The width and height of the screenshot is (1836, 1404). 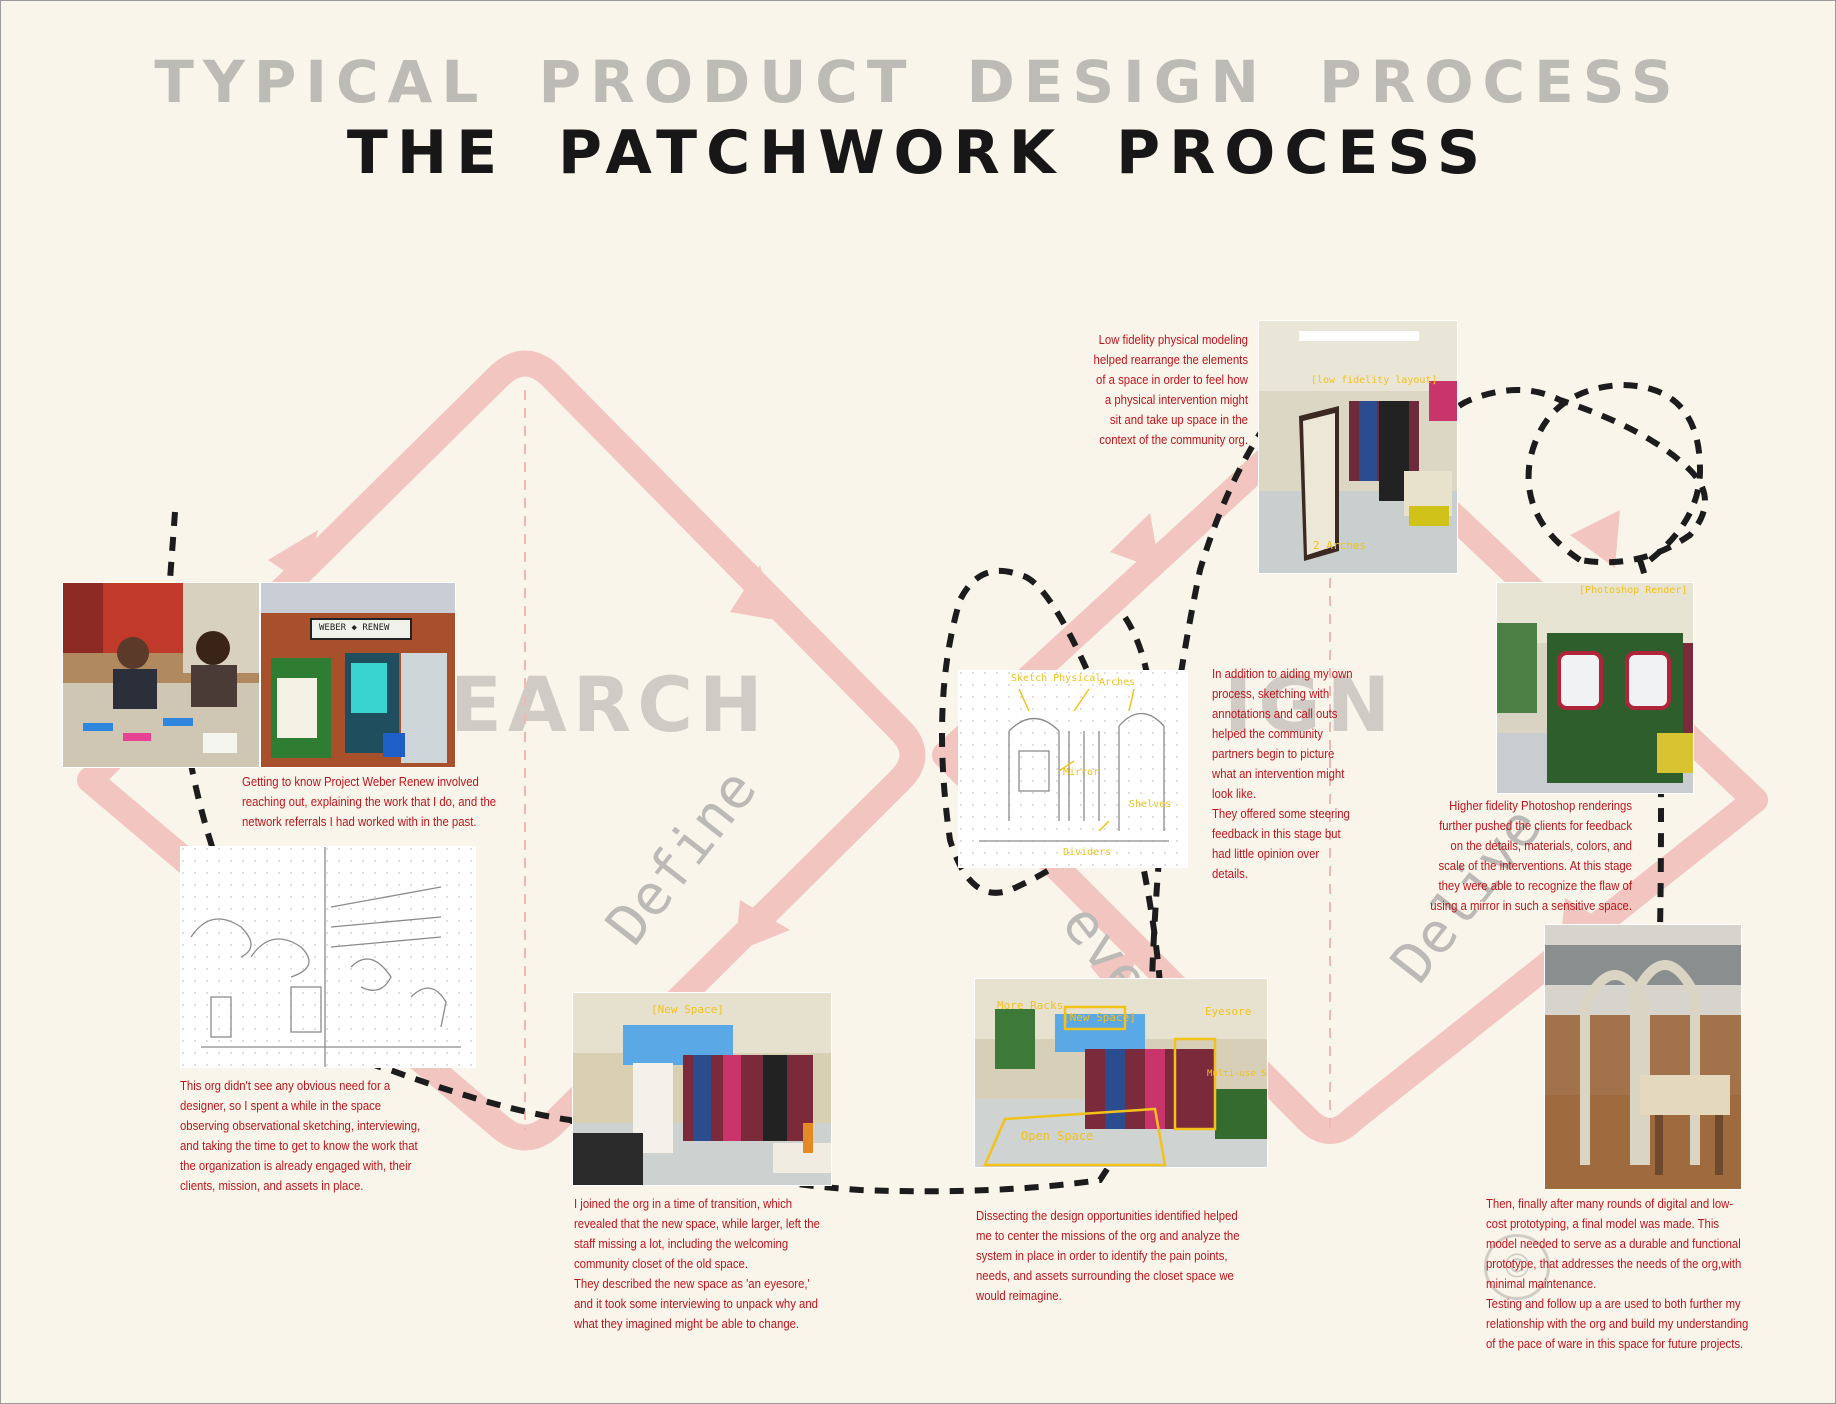 I want to click on low-fidelity-note: [low fidelity layout], so click(x=1374, y=380).